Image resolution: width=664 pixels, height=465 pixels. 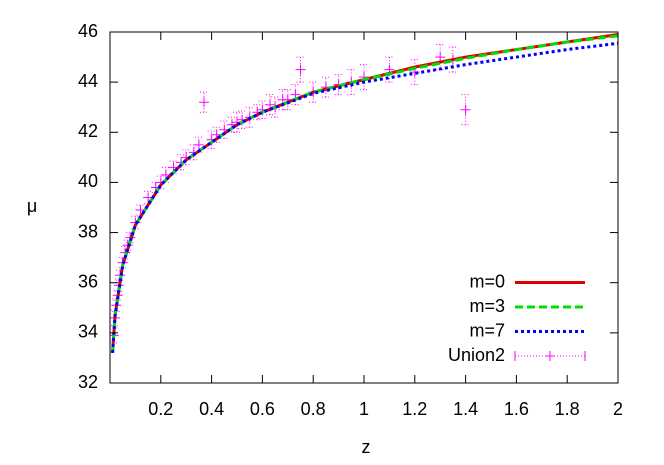 What do you see at coordinates (88, 332) in the screenshot?
I see `y-tick-label: 34` at bounding box center [88, 332].